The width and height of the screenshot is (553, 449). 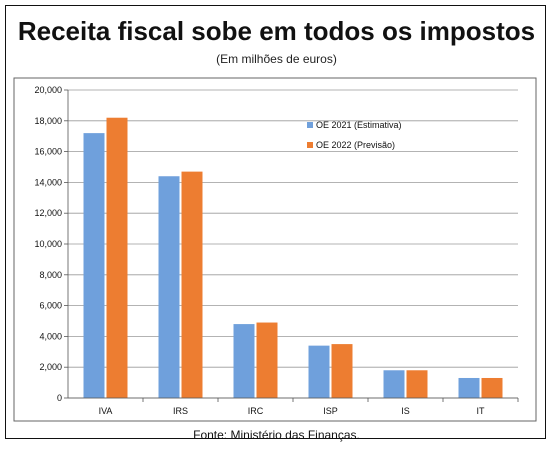 What do you see at coordinates (50, 367) in the screenshot?
I see `y-tick-label: 2,000` at bounding box center [50, 367].